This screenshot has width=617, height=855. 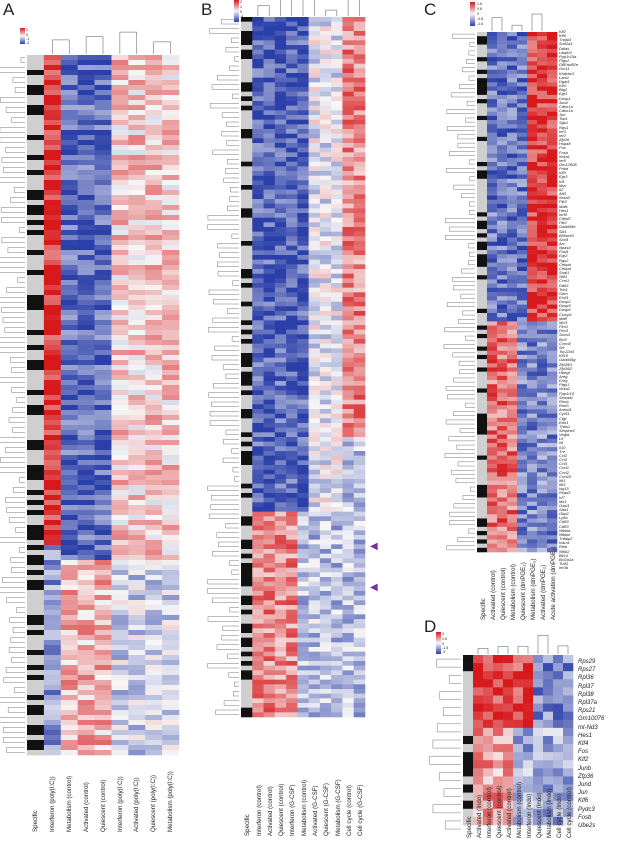 I want to click on gene-label: Il2, so click(x=561, y=189).